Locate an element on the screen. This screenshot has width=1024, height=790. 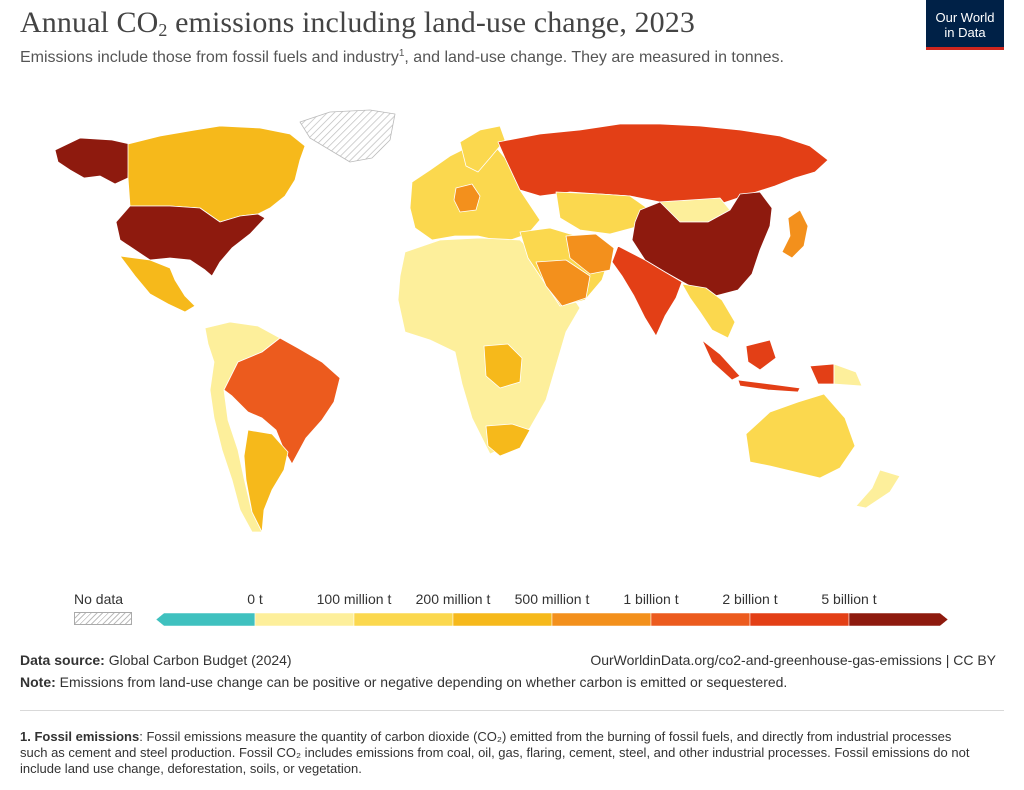
region-japan is located at coordinates (795, 234).